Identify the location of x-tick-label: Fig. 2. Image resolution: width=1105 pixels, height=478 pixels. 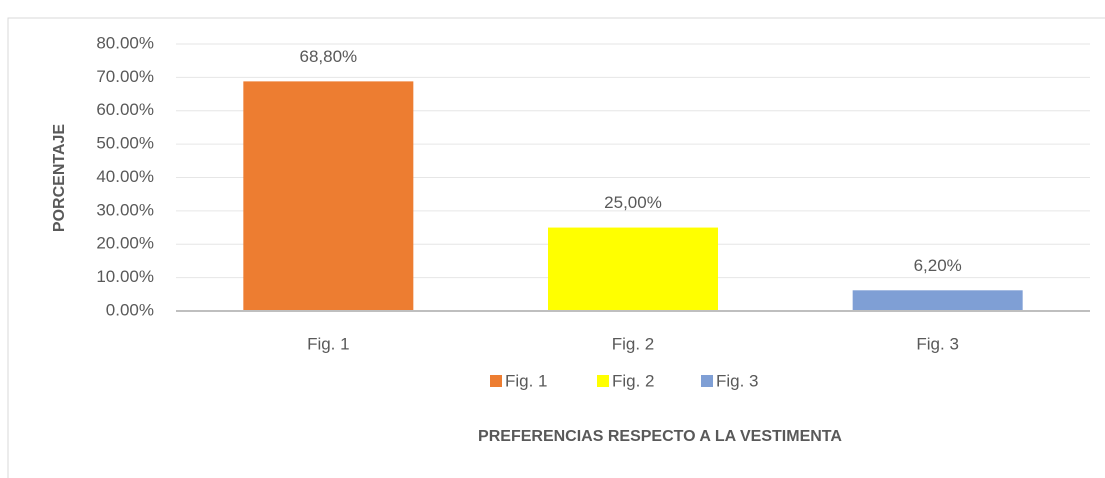
(633, 343).